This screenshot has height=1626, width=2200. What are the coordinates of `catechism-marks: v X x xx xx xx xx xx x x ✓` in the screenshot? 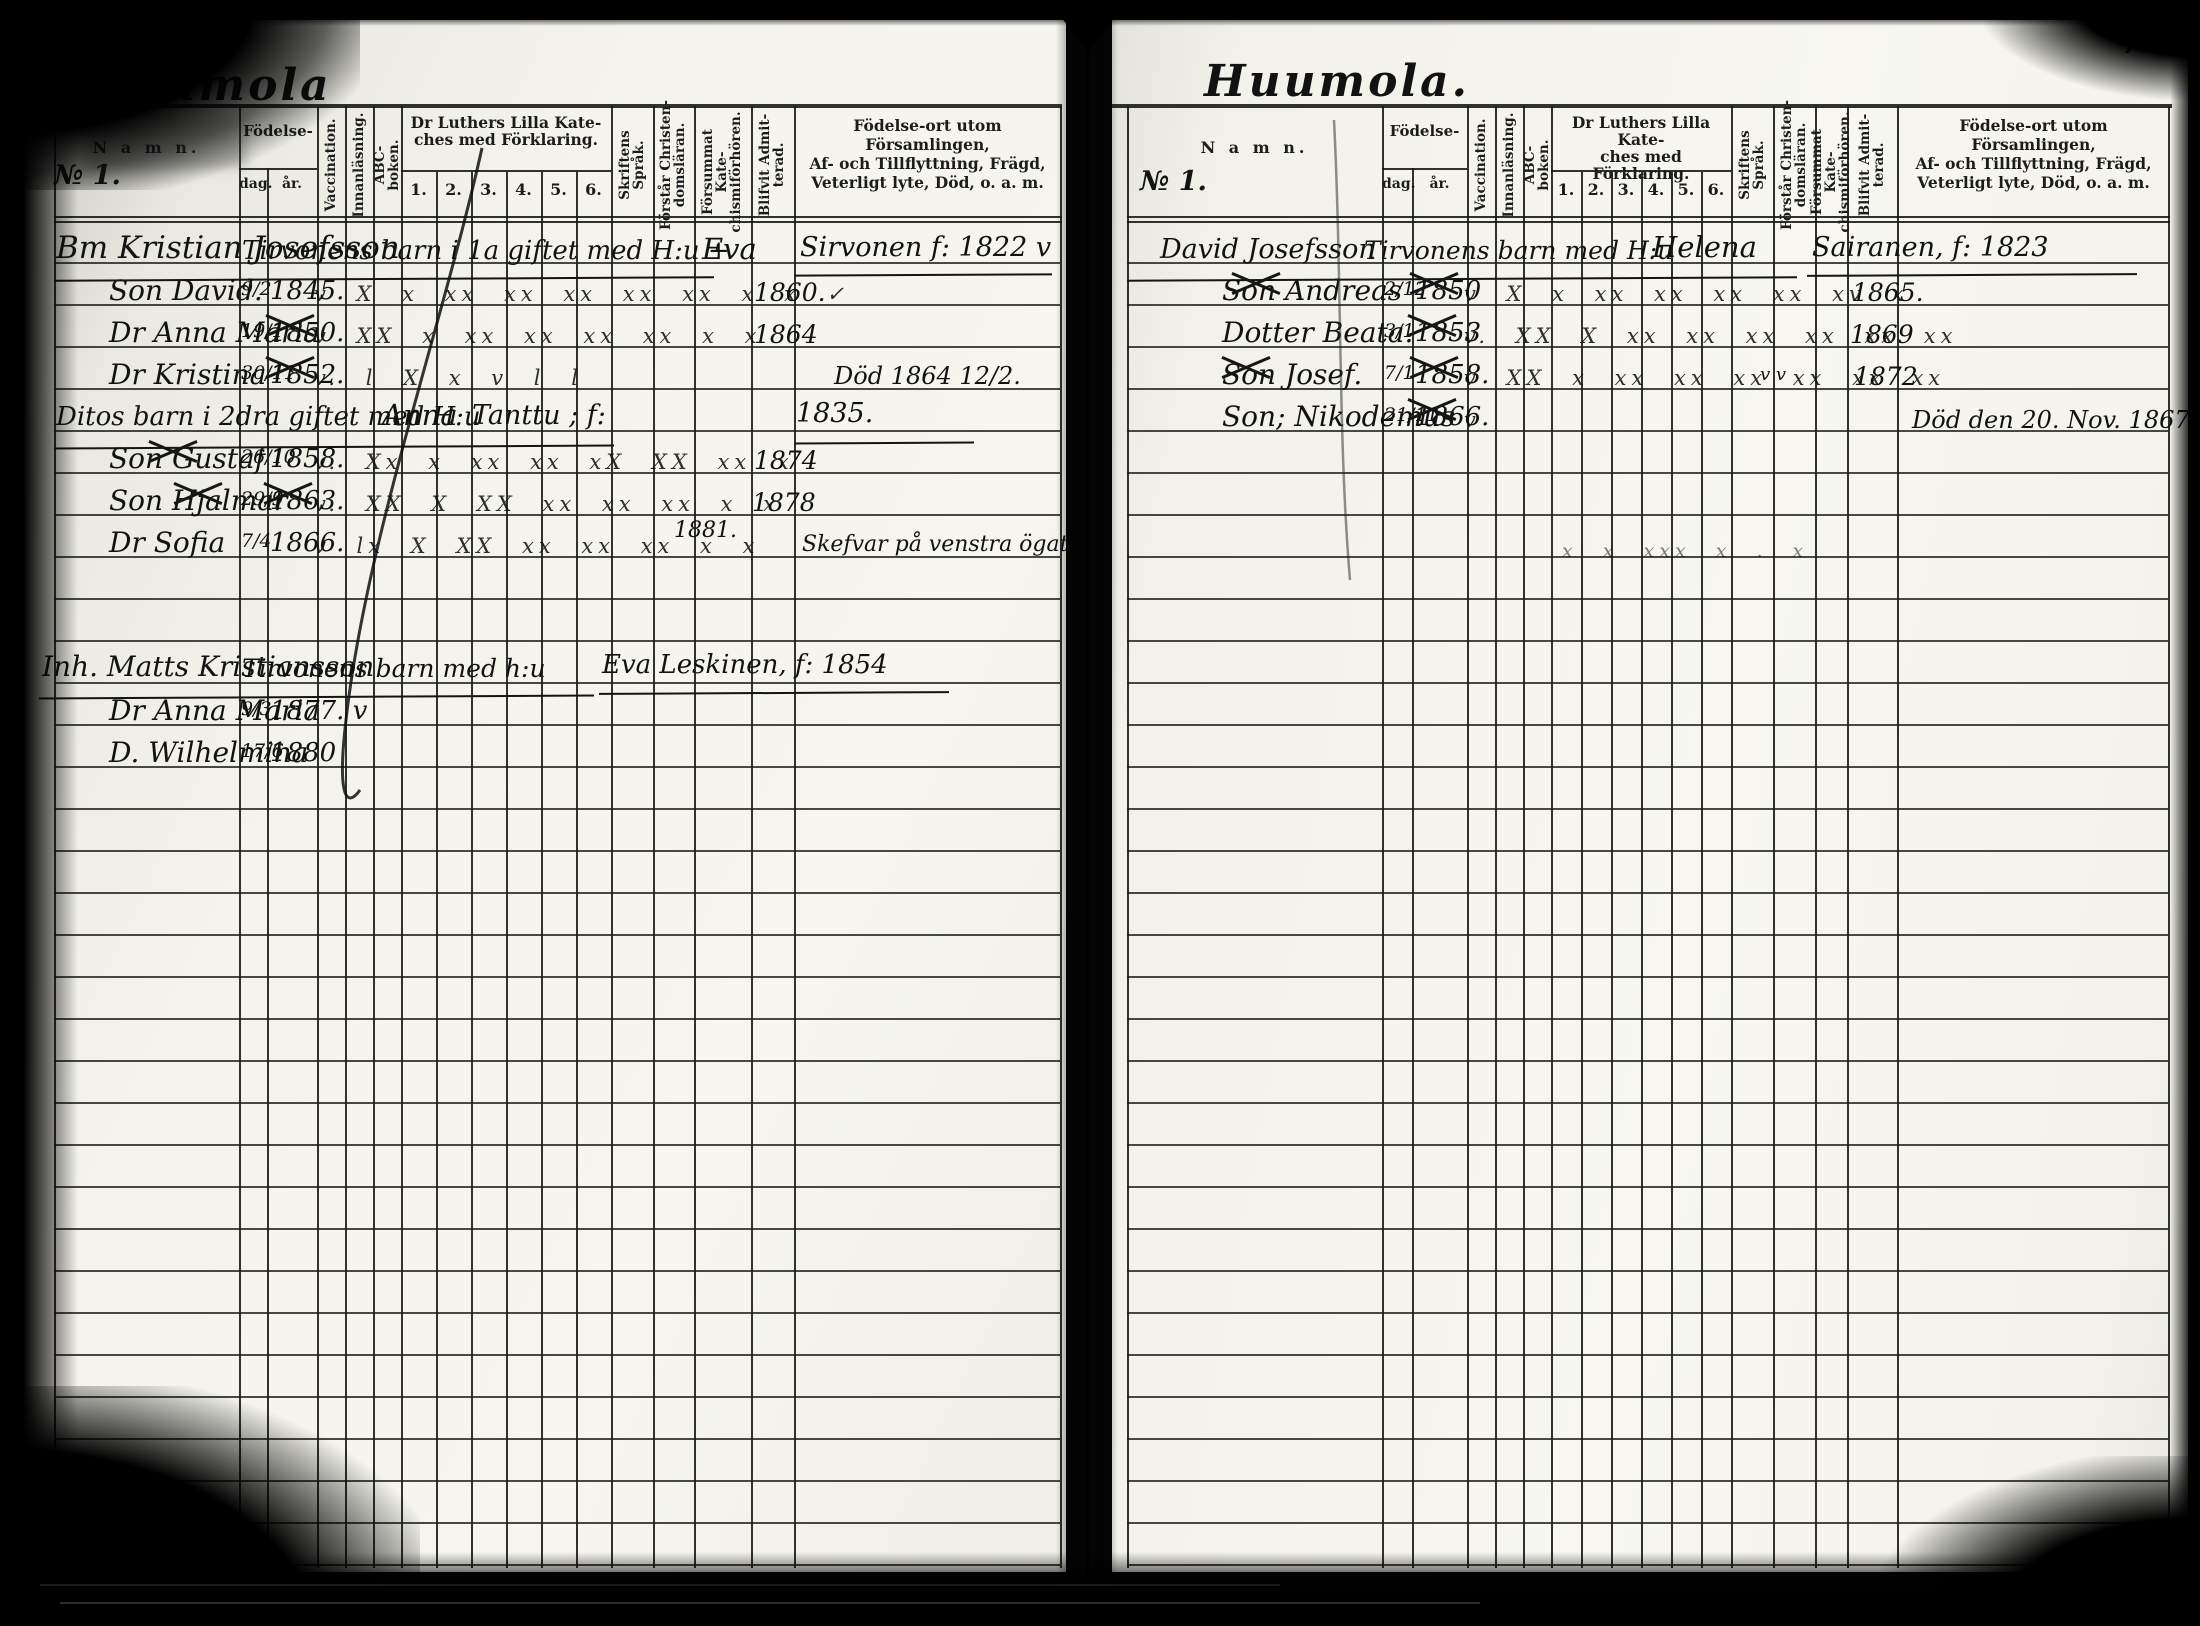 It's located at (582, 294).